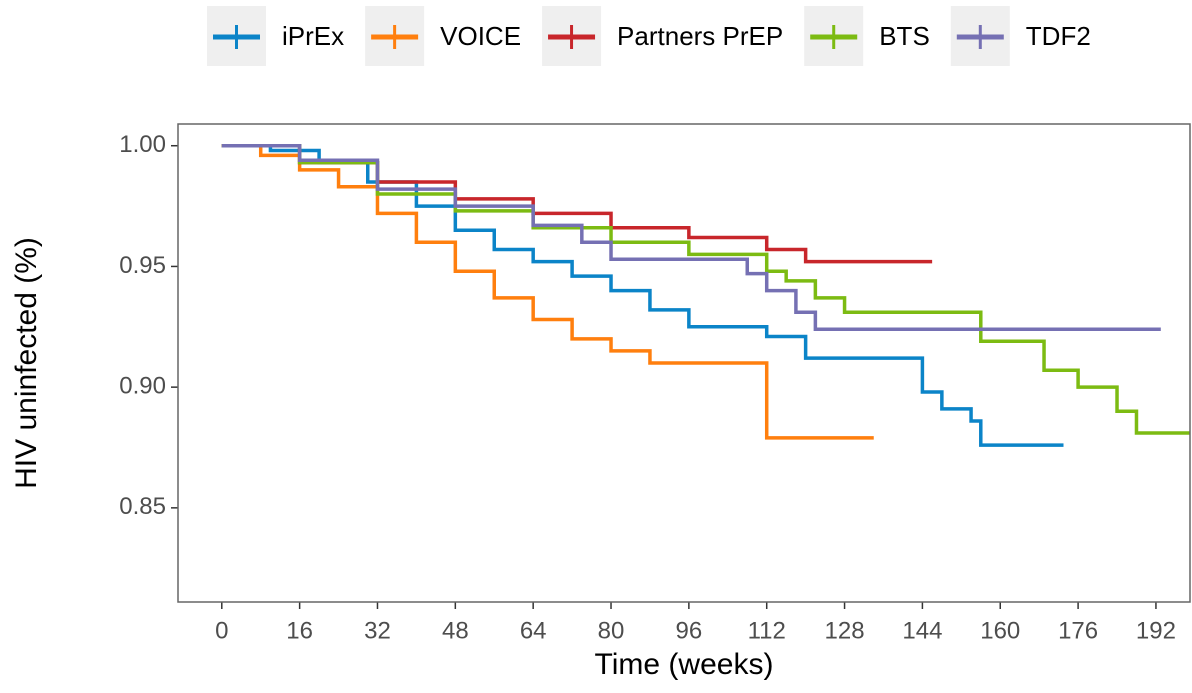  I want to click on x-tick-label: 160, so click(1000, 630).